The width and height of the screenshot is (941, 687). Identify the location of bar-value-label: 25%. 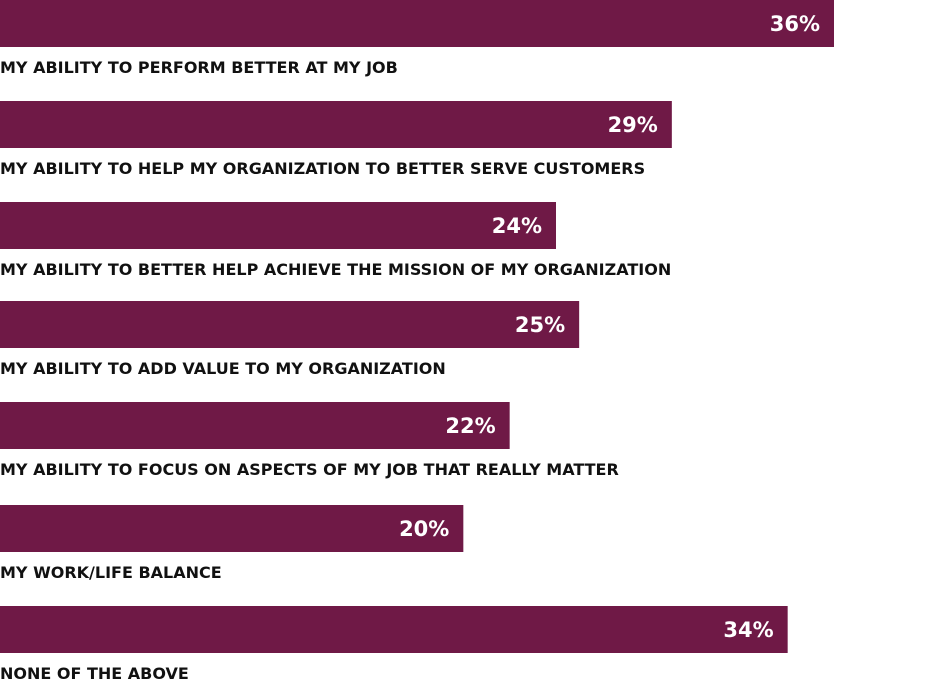
(540, 325).